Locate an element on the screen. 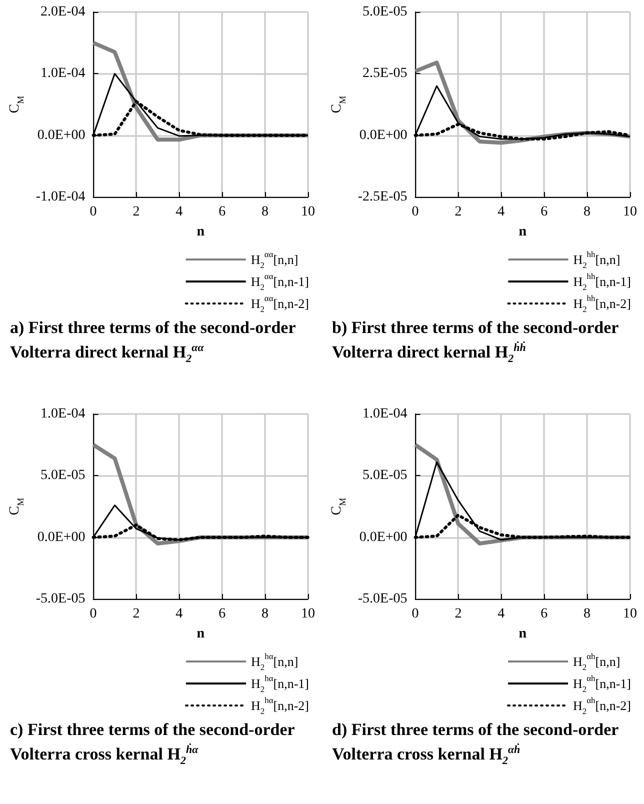 This screenshot has height=804, width=644. y-tick-label: -2.5E-05 is located at coordinates (383, 197).